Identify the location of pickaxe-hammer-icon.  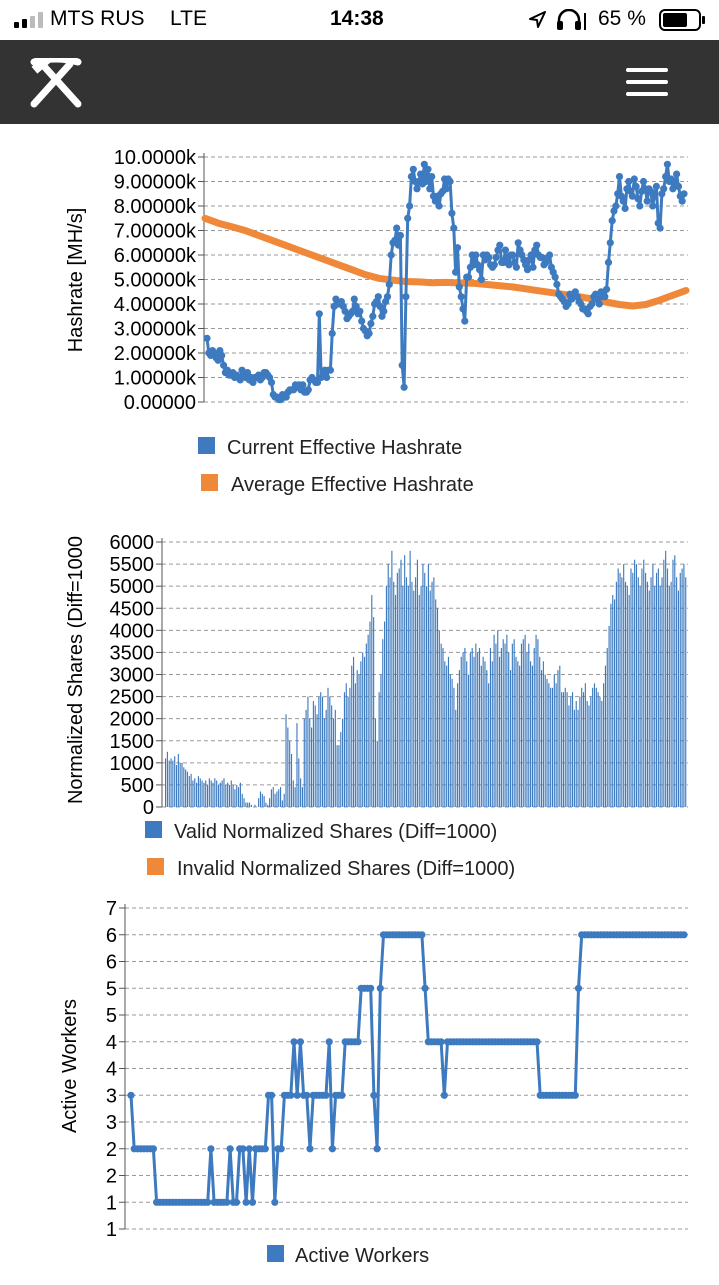
(56, 83).